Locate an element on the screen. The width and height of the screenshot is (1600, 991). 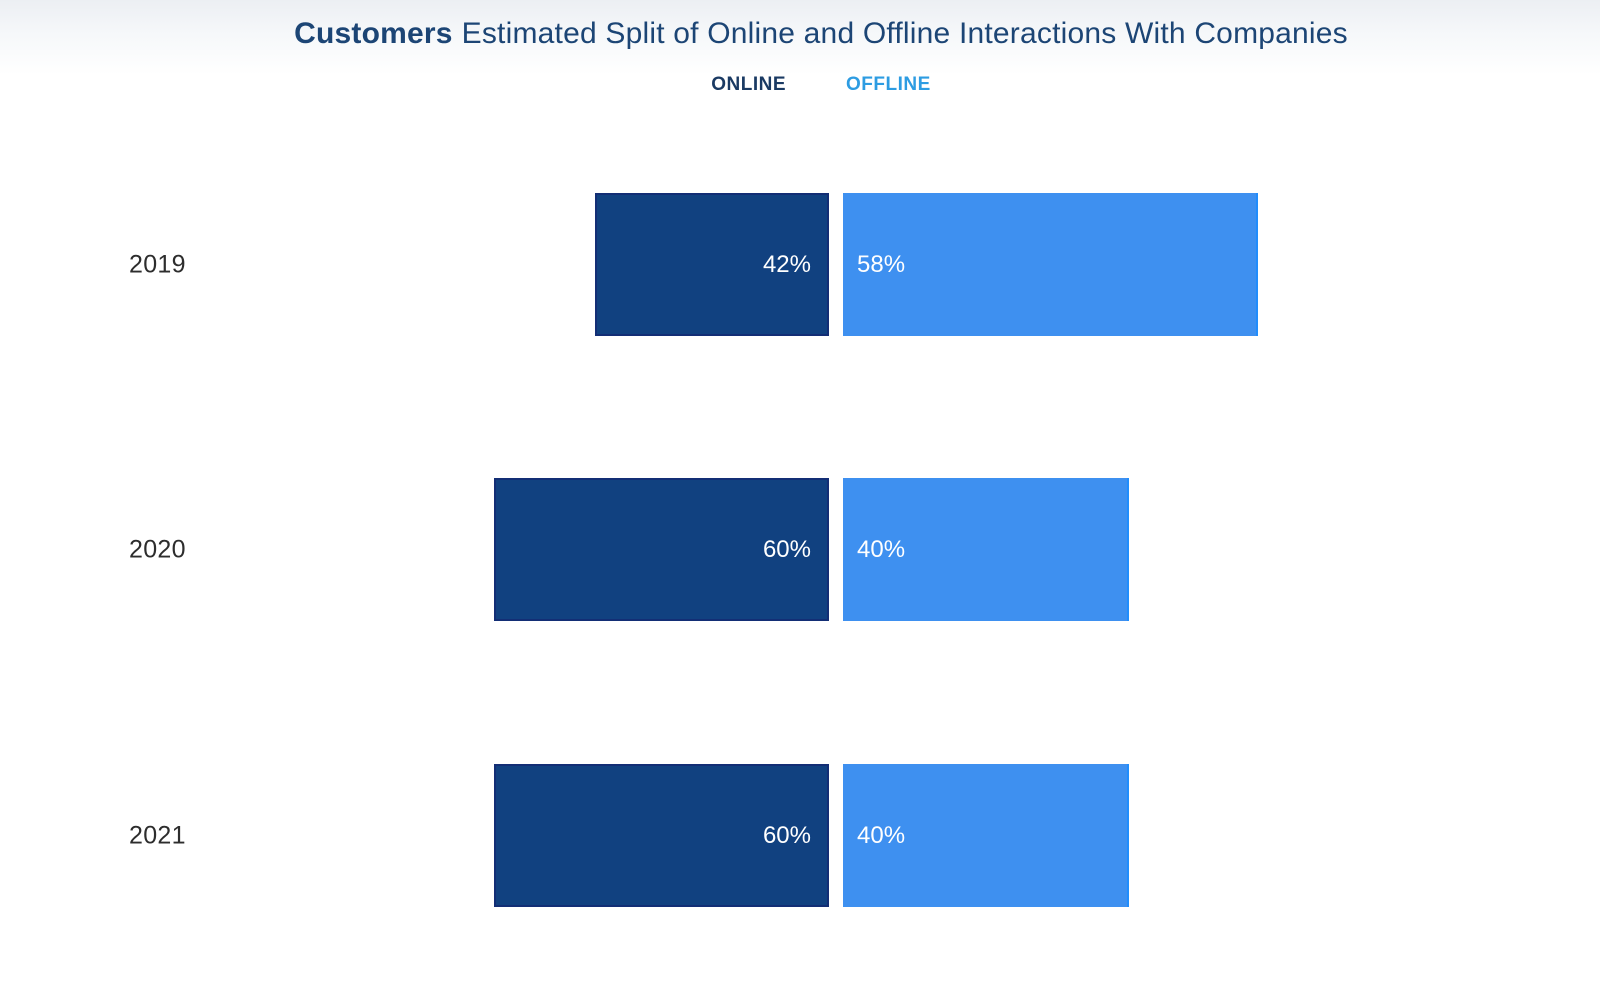
title-highlight: Customers is located at coordinates (373, 33).